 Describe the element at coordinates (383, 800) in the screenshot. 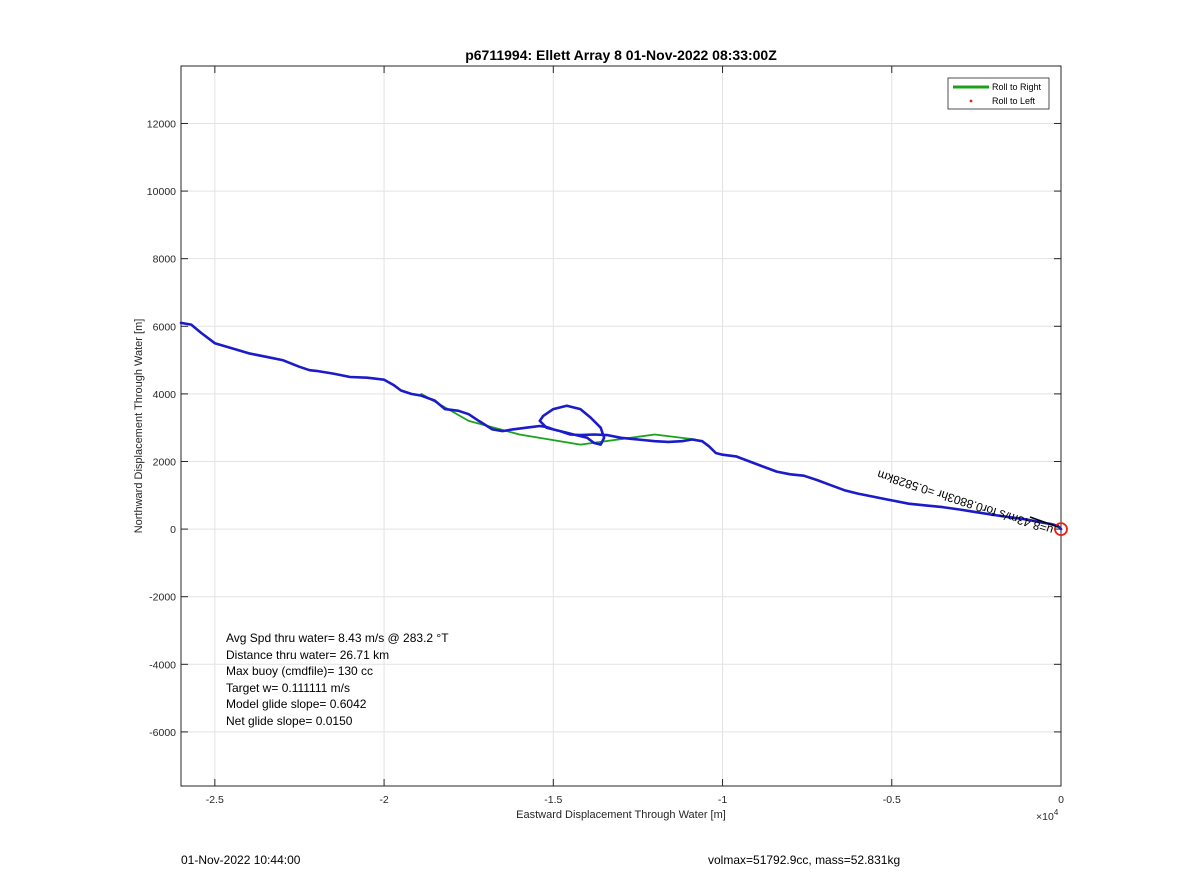

I see `x-tick-label: -2` at that location.